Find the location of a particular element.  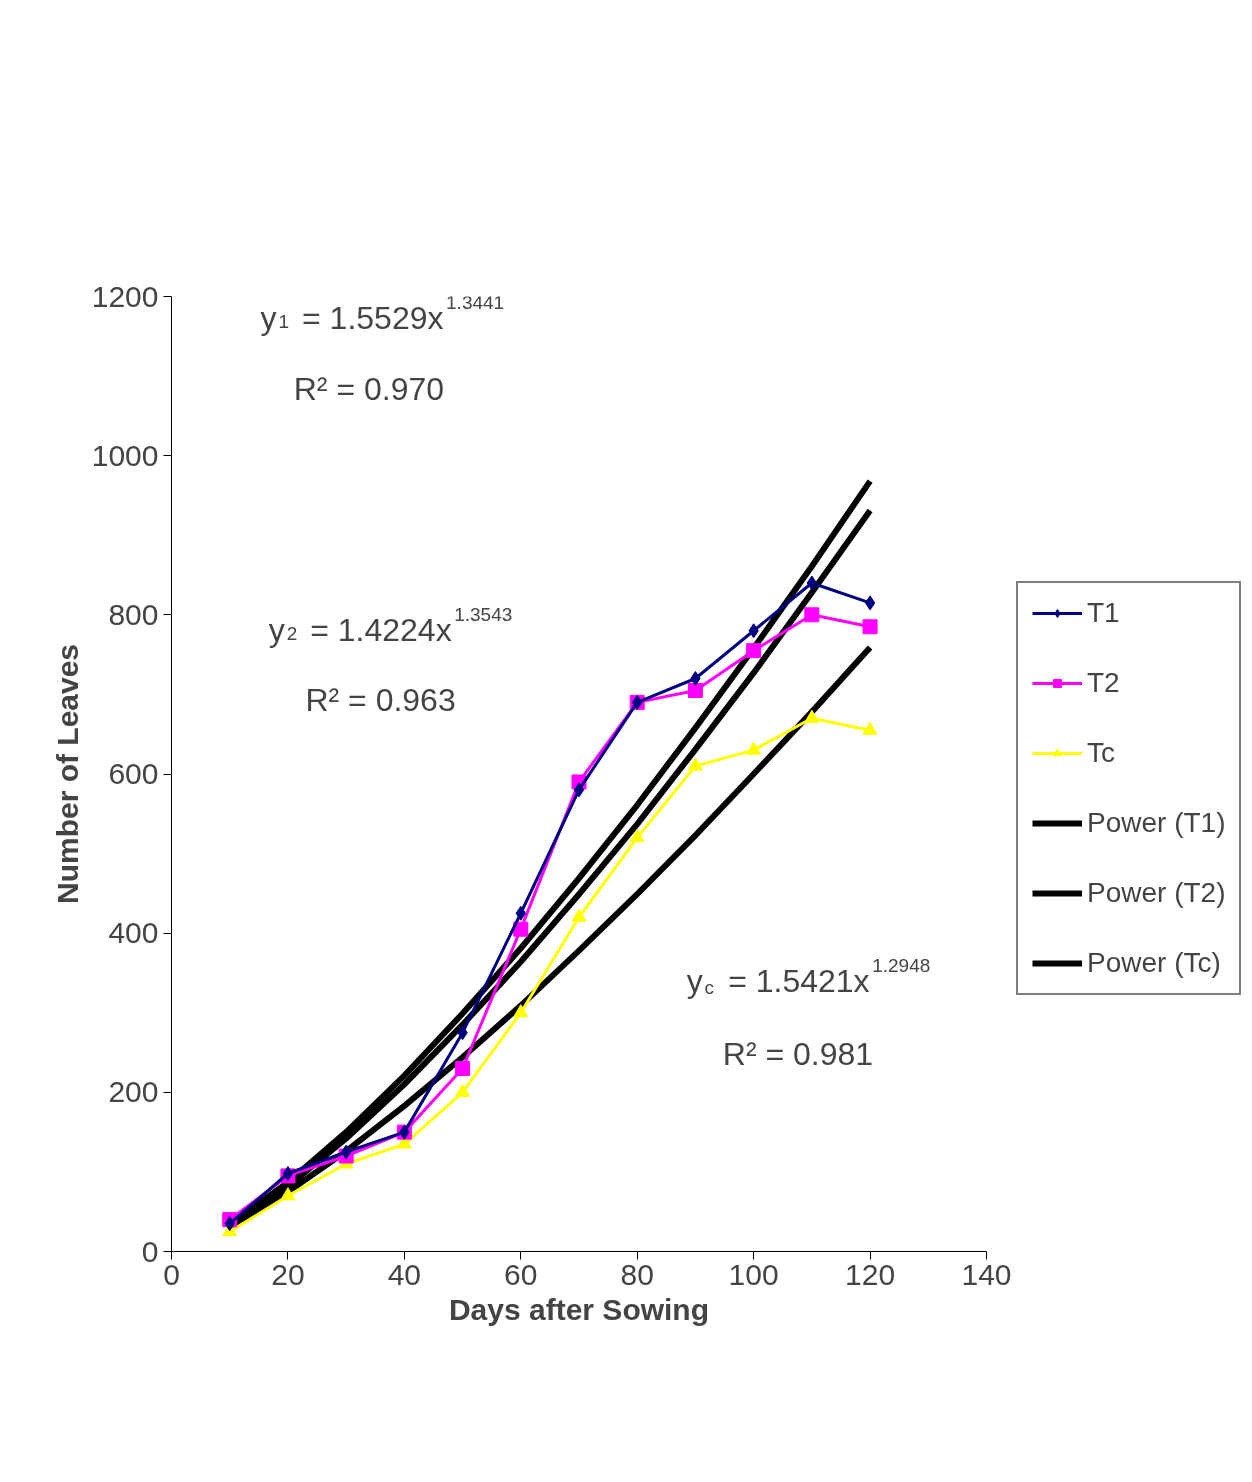

y-axis-title: Number of Leaves is located at coordinates (67, 774).